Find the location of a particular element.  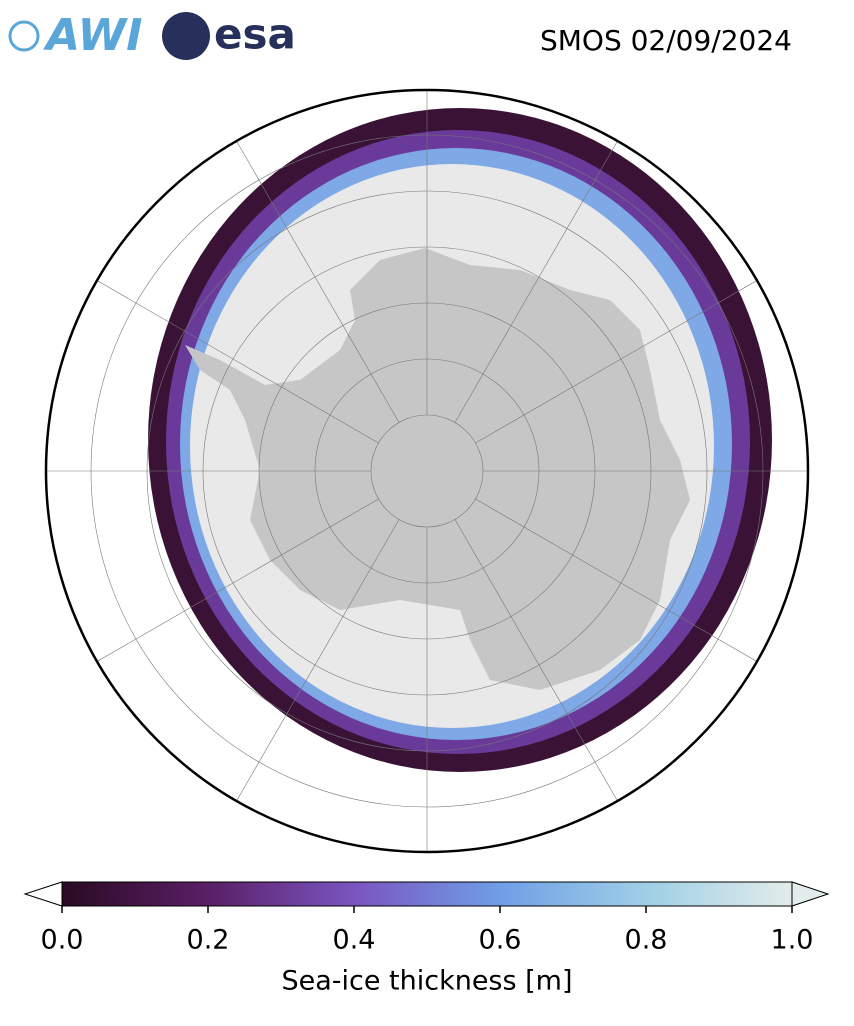

logos: AWI esa is located at coordinates (152, 35).